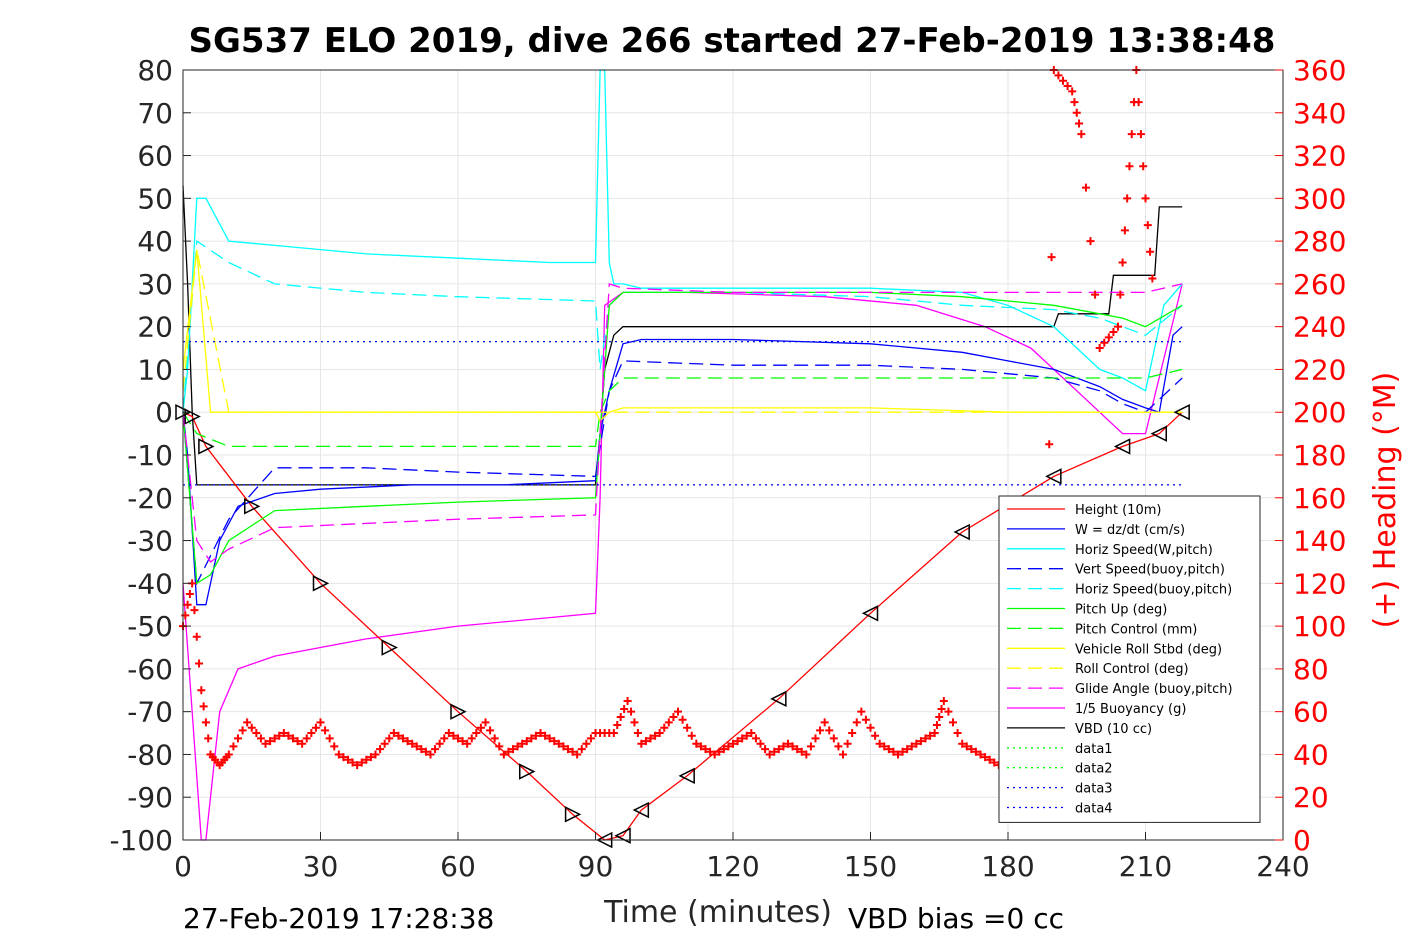 The image size is (1417, 945). Describe the element at coordinates (1319, 412) in the screenshot. I see `y2-tick-label: 200` at that location.